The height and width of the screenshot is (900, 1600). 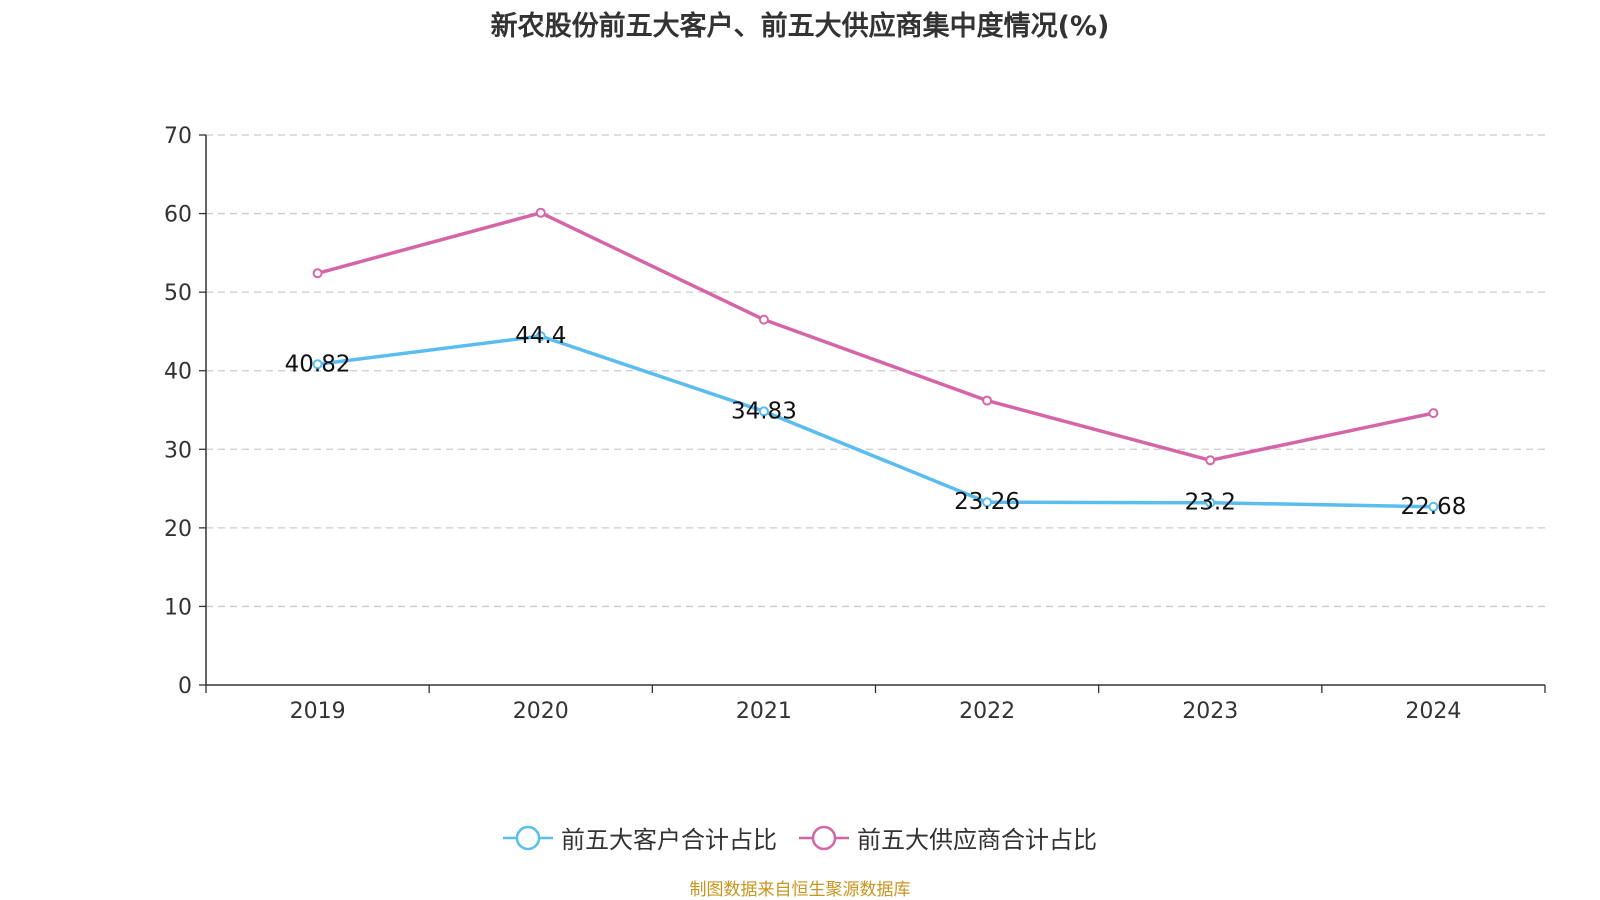 What do you see at coordinates (800, 26) in the screenshot?
I see `chart-title: 新农股份前五大客户、前五大供应商集中度情况(%)` at bounding box center [800, 26].